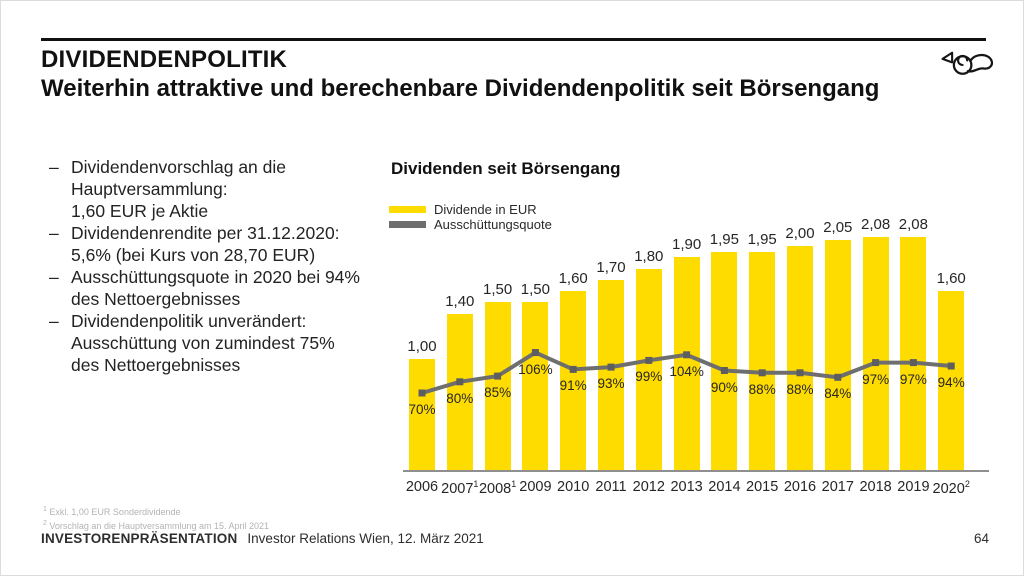  I want to click on x-axis-year-label: 2012, so click(649, 487).